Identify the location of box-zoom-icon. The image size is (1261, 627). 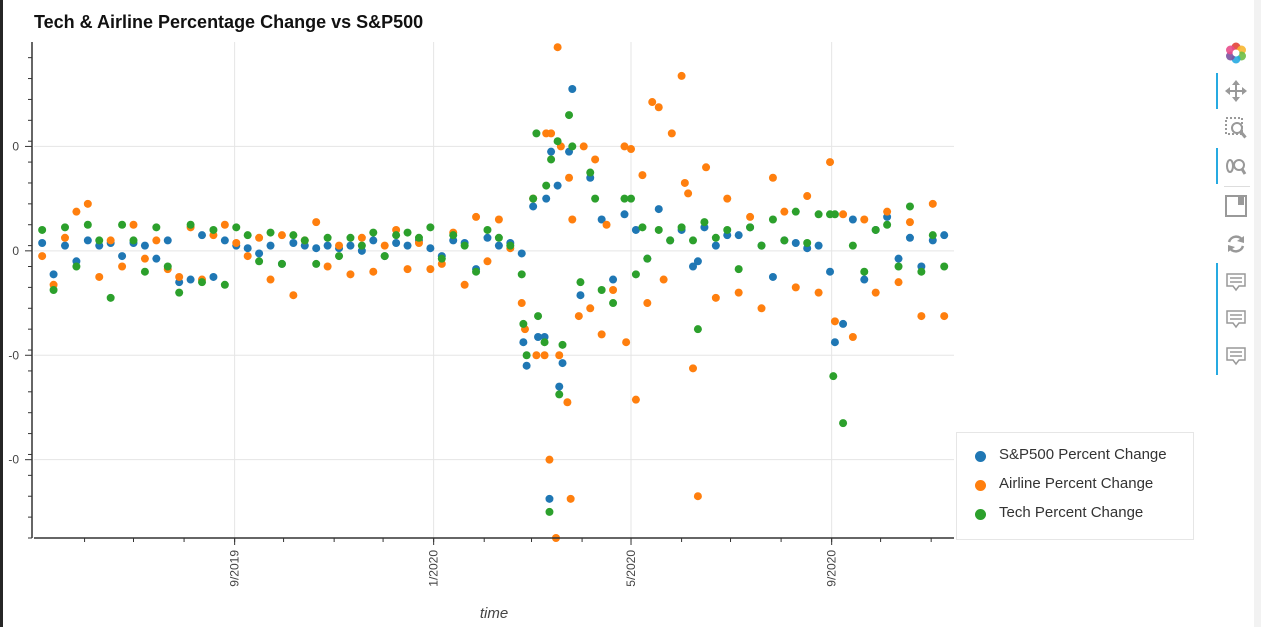
(1236, 128).